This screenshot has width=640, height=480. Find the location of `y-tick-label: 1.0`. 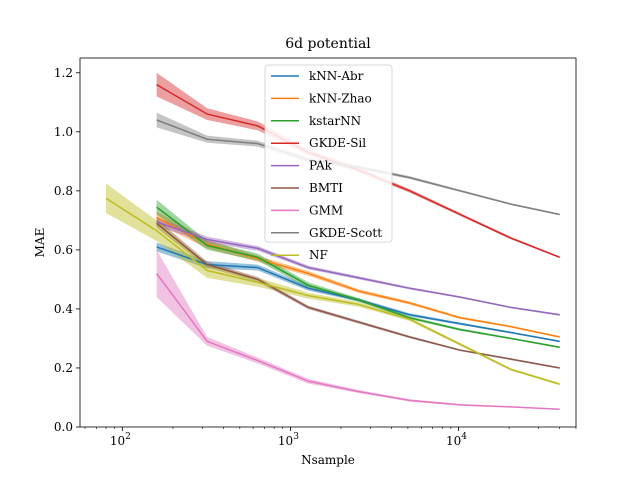

y-tick-label: 1.0 is located at coordinates (63, 132).